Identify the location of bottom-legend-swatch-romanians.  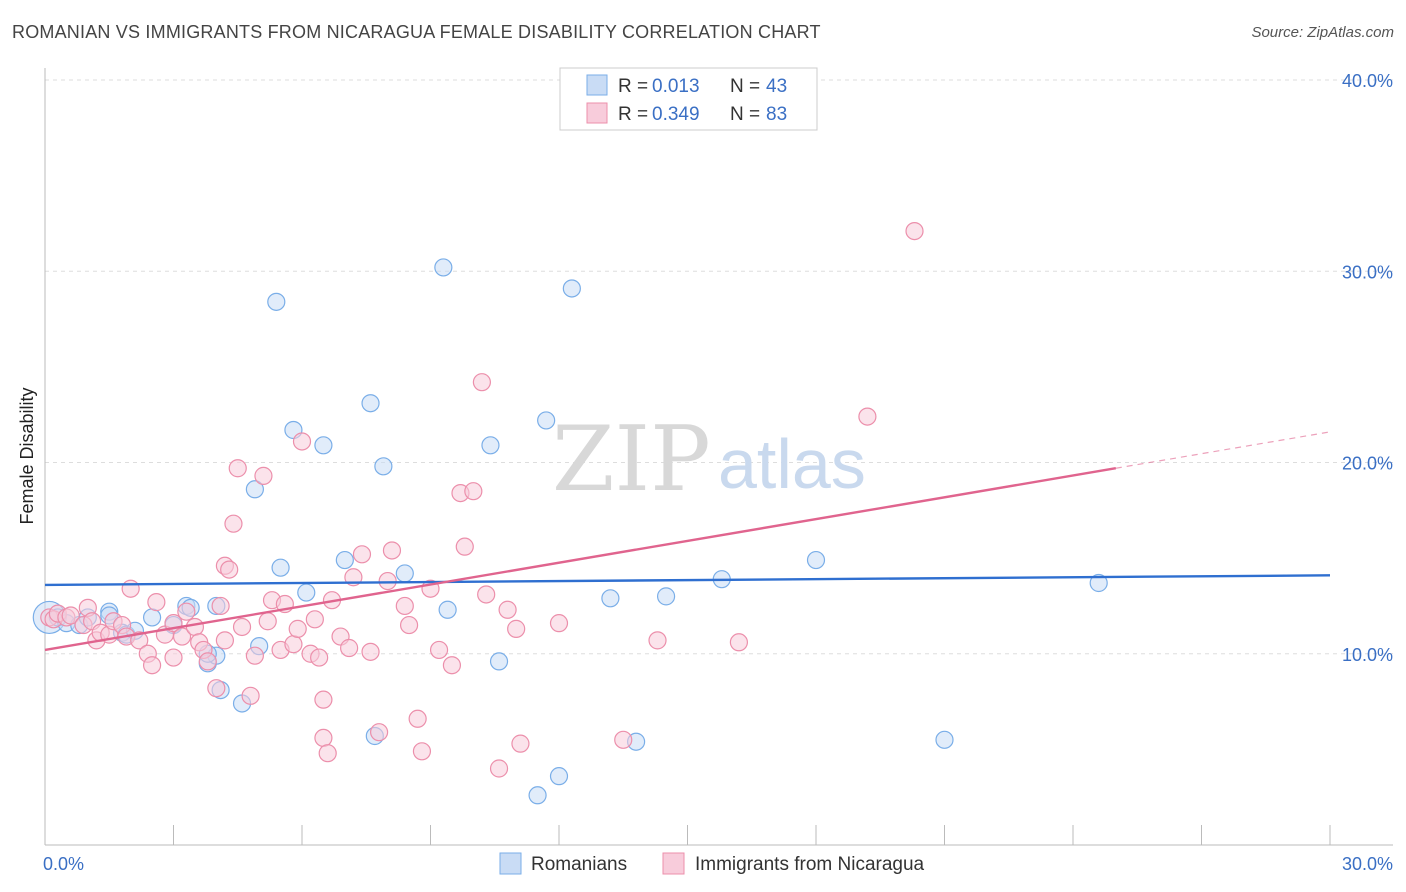
(510, 863).